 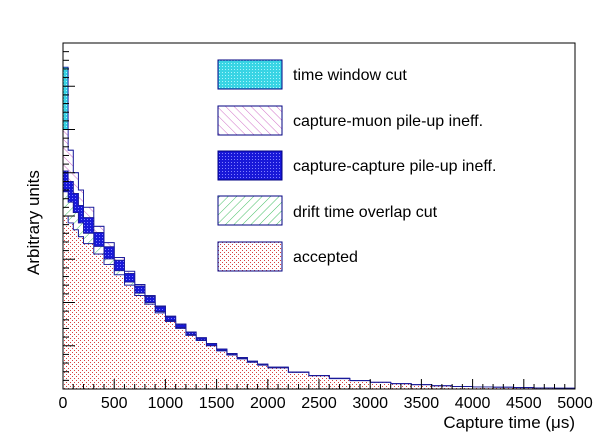 What do you see at coordinates (370, 403) in the screenshot?
I see `x-tick-label: 3000` at bounding box center [370, 403].